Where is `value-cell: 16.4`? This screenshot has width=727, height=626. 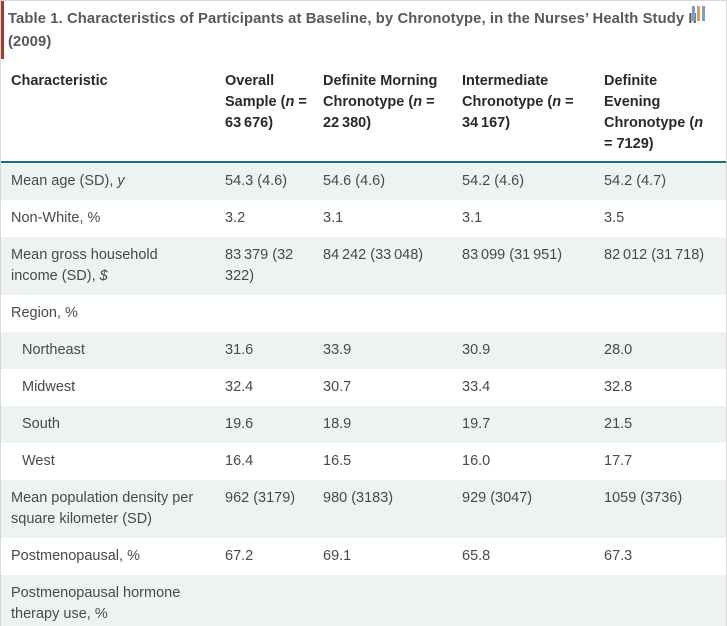 value-cell: 16.4 is located at coordinates (239, 461).